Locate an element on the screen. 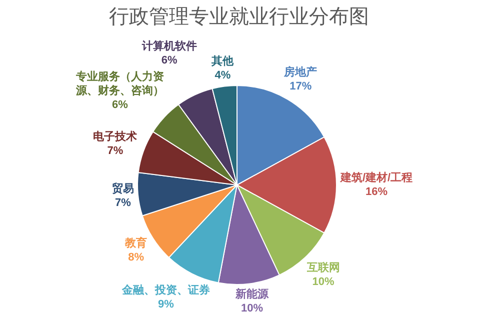  data-label: 4% is located at coordinates (222, 75).